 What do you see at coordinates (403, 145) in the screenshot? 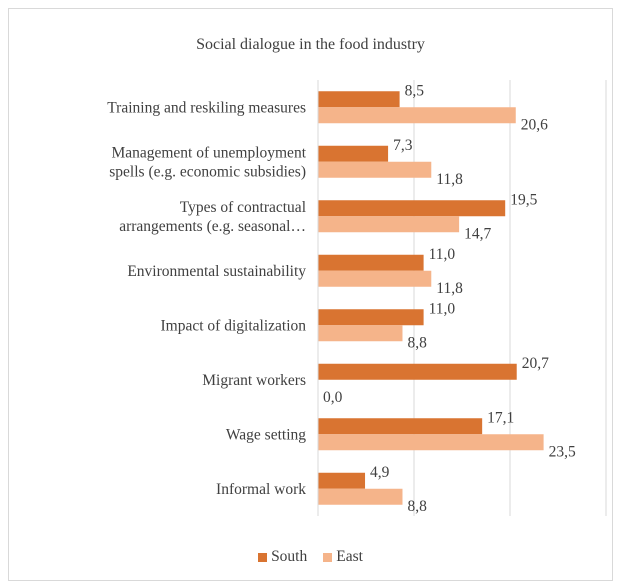
I see `data-label-south: 7,3` at bounding box center [403, 145].